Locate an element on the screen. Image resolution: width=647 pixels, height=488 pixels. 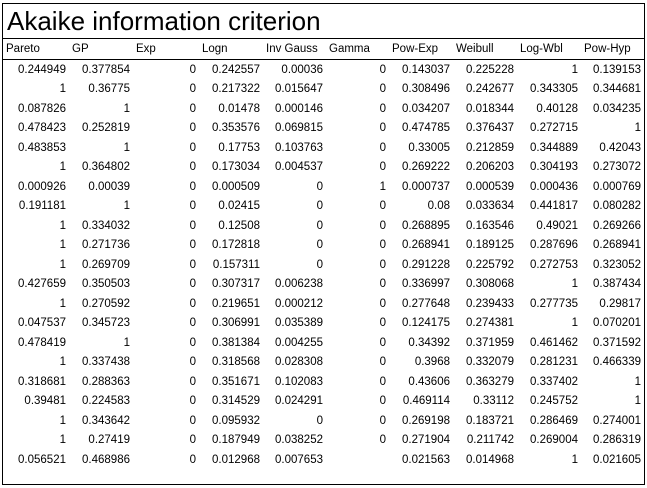
table-cell: 0.271904 is located at coordinates (426, 440).